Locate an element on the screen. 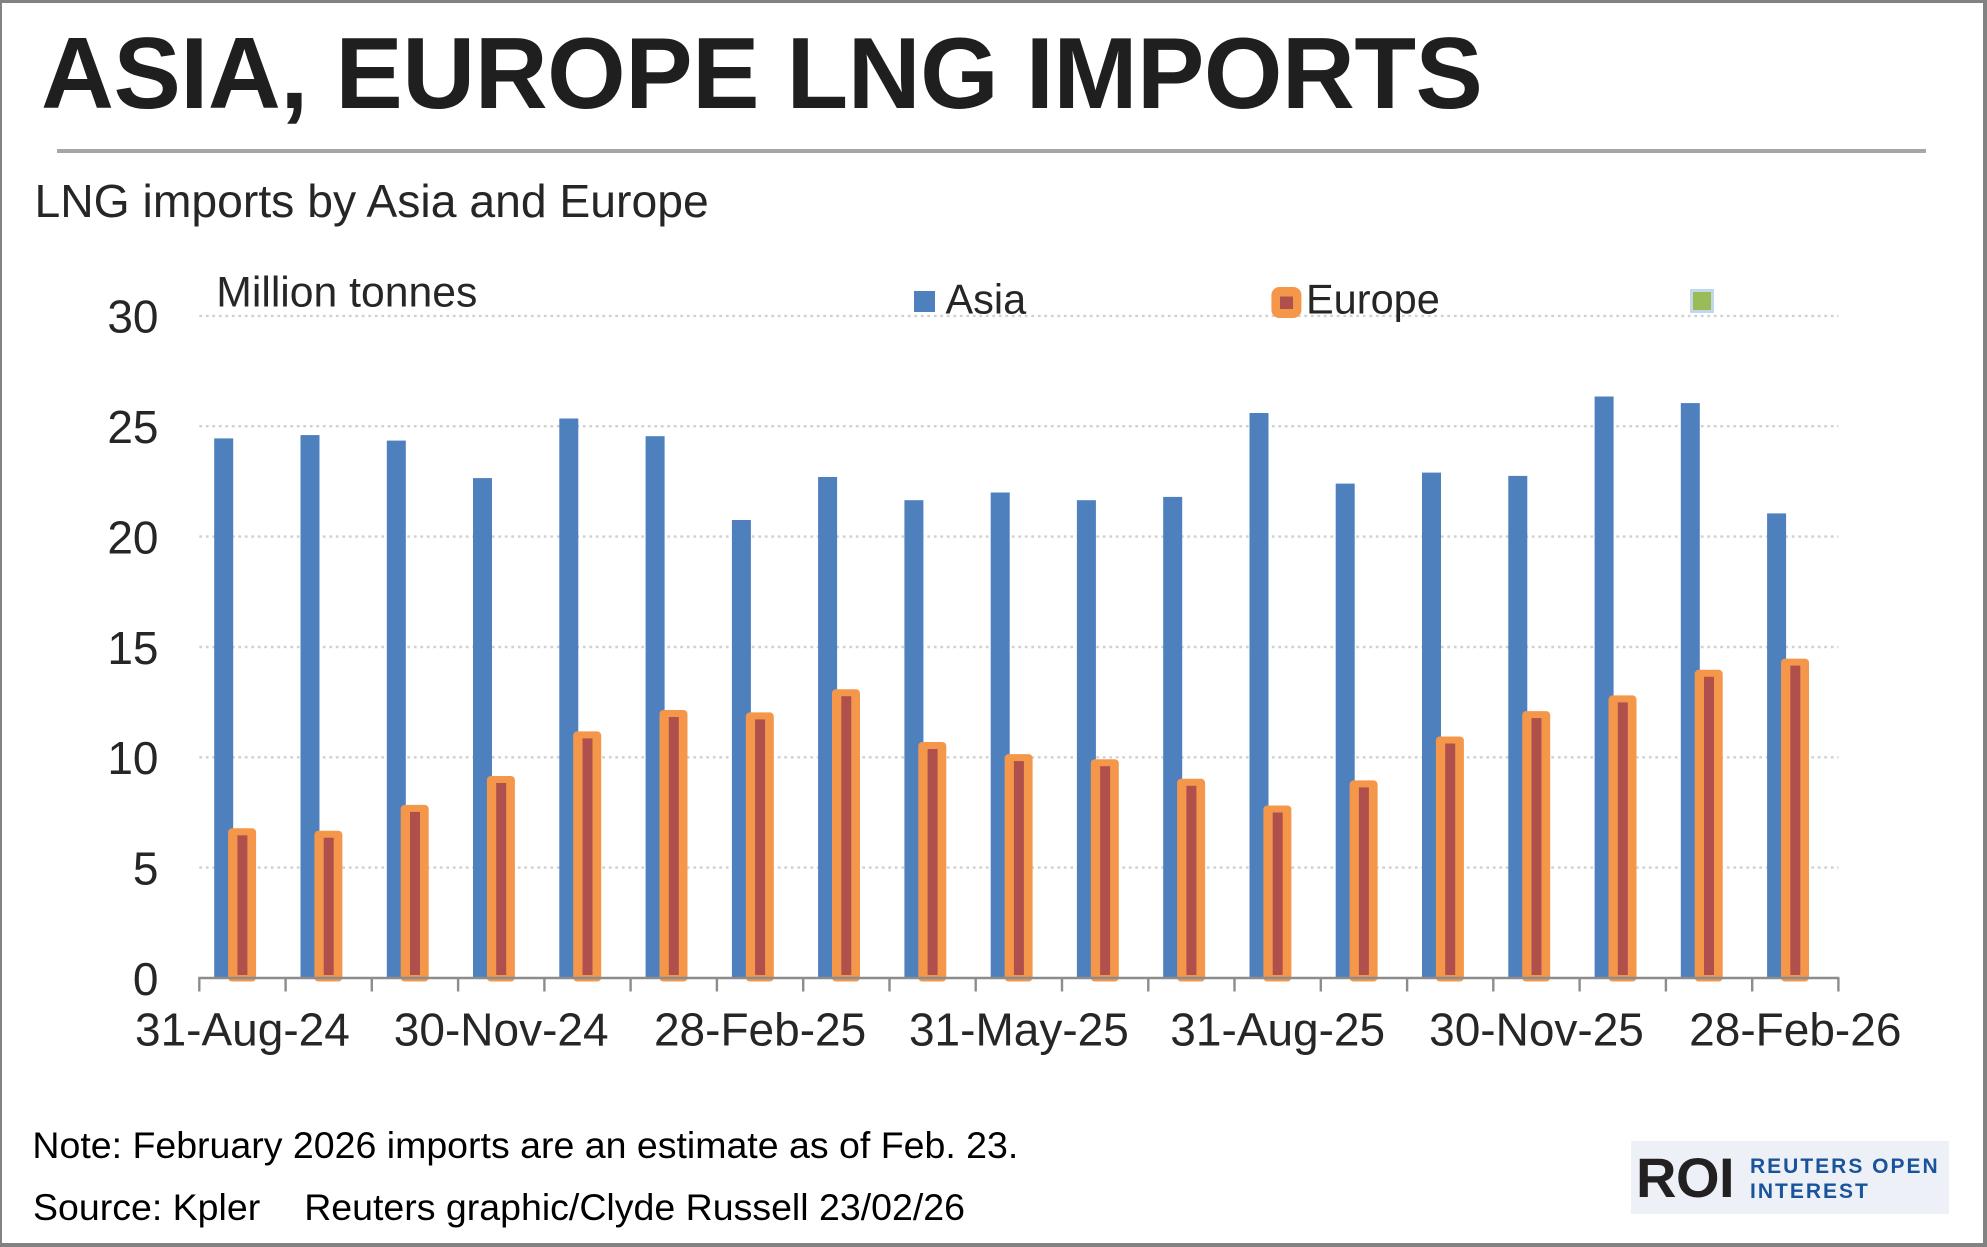 The height and width of the screenshot is (1247, 1987). svg-text: 15 is located at coordinates (132, 648).